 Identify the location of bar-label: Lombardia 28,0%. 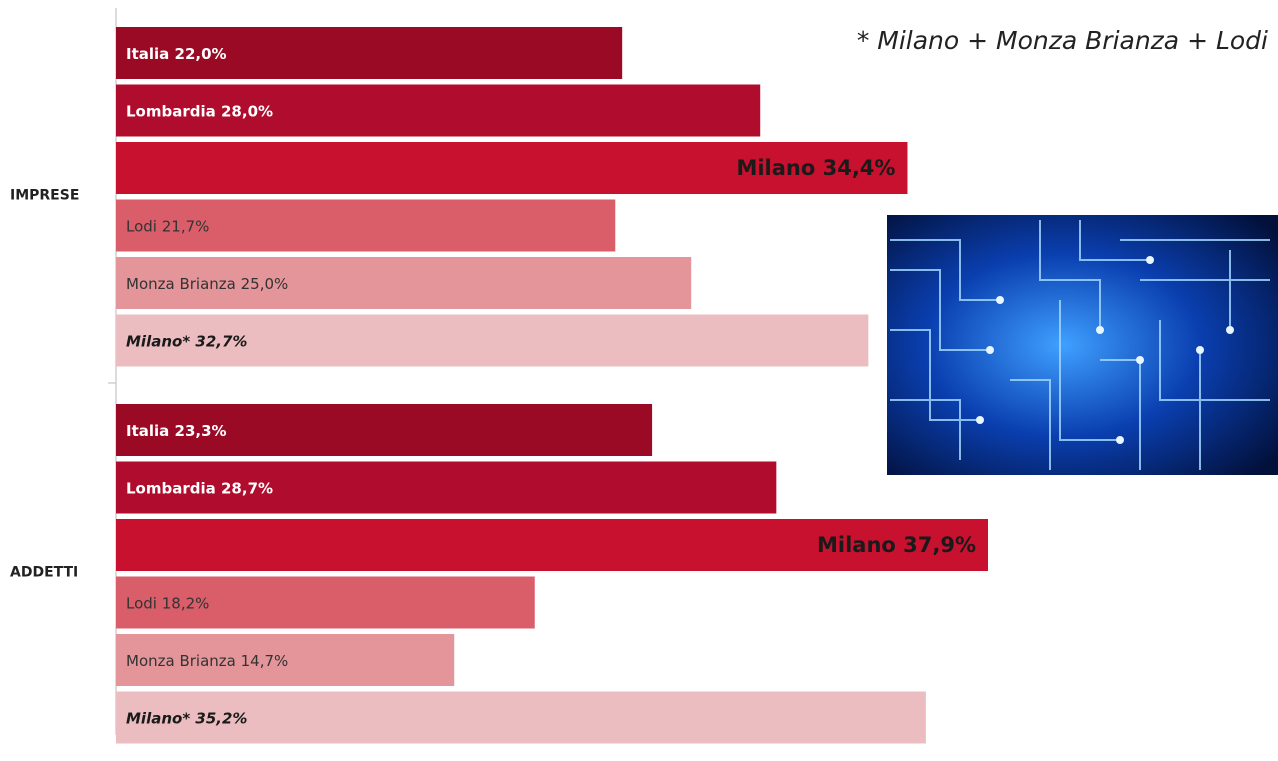
(199, 111).